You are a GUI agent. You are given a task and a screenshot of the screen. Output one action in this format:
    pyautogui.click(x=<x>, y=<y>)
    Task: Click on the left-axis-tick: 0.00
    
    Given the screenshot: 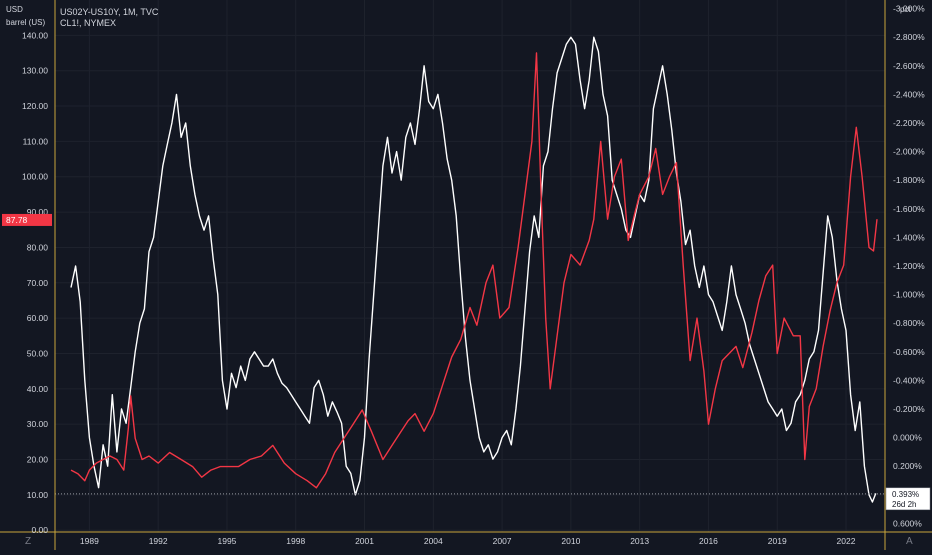 What is the action you would take?
    pyautogui.click(x=39, y=530)
    